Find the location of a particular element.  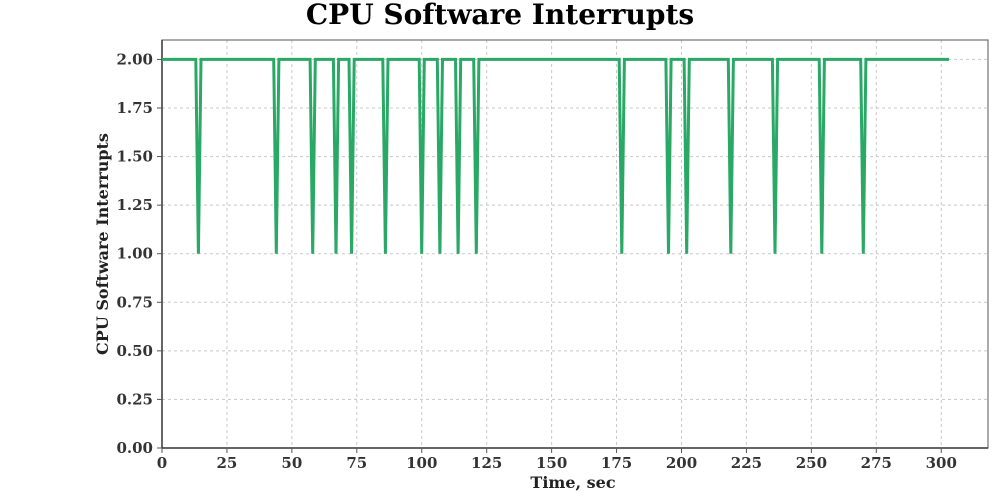

y-tick-label: 0.50 is located at coordinates (134, 351).